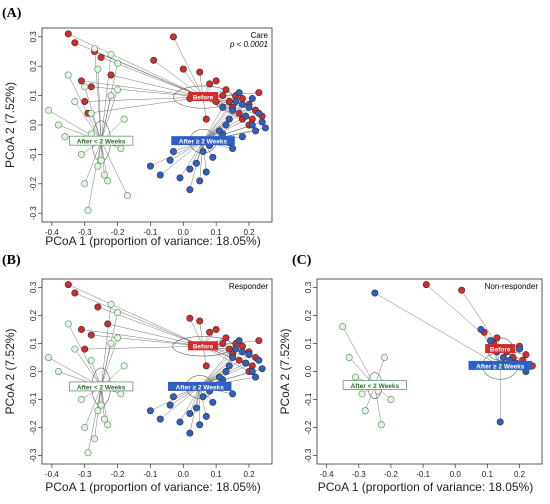 Image resolution: width=550 pixels, height=504 pixels. Describe the element at coordinates (33, 66) in the screenshot. I see `y-tick-label: 0.2` at that location.